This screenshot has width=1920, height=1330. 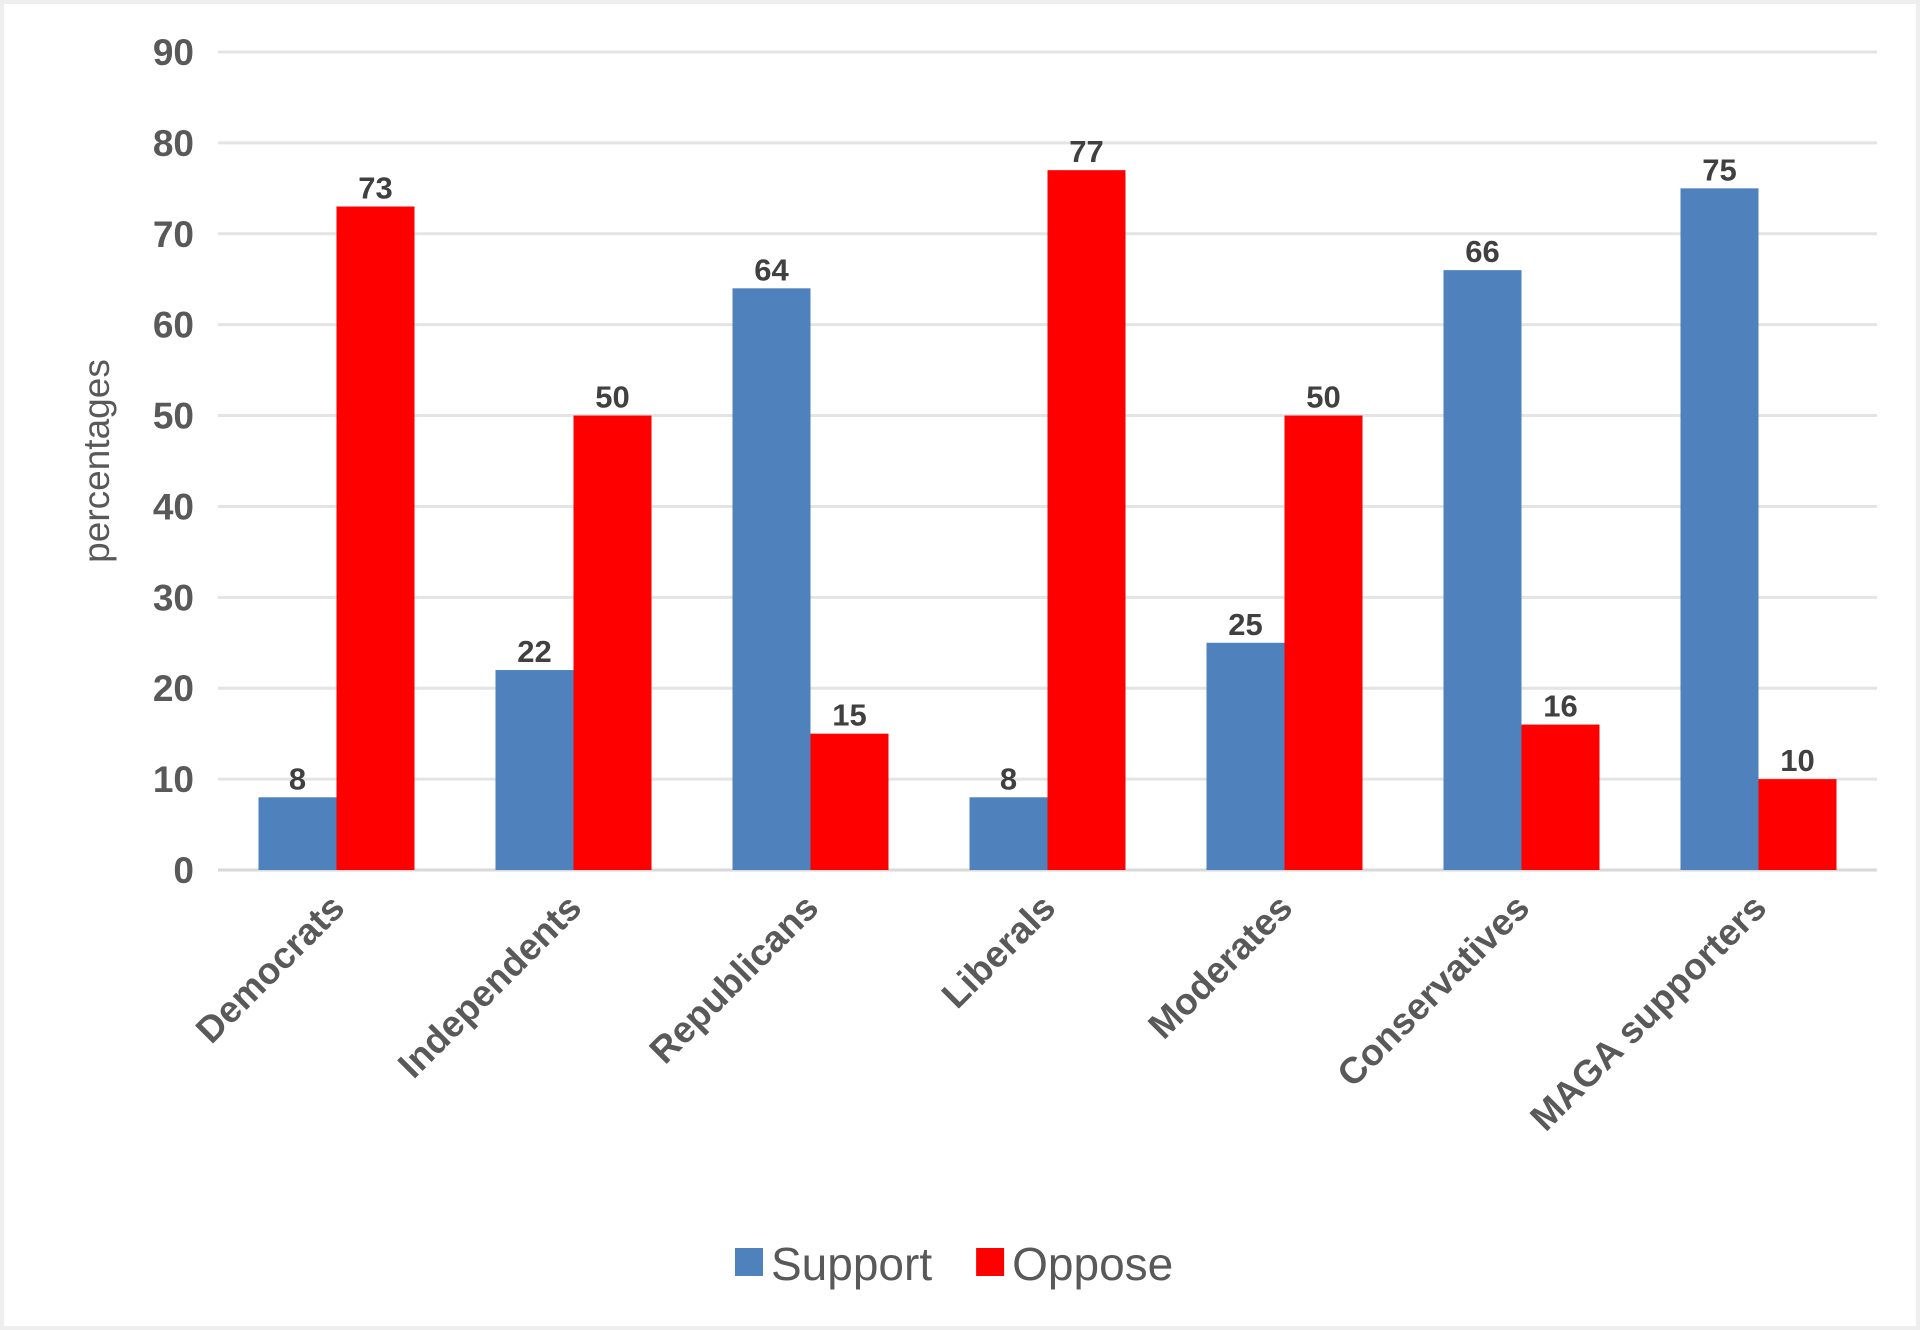 I want to click on x-tick-label: Moderates, so click(x=1220, y=967).